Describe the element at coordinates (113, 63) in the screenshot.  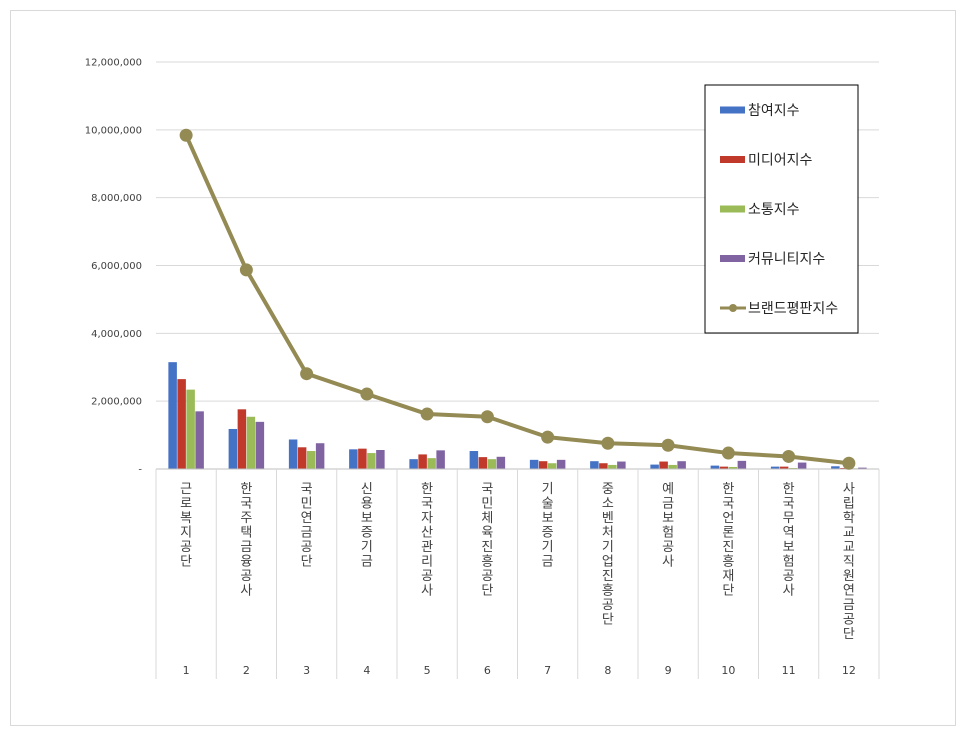
I see `y-tick-label: 12,000,000` at that location.